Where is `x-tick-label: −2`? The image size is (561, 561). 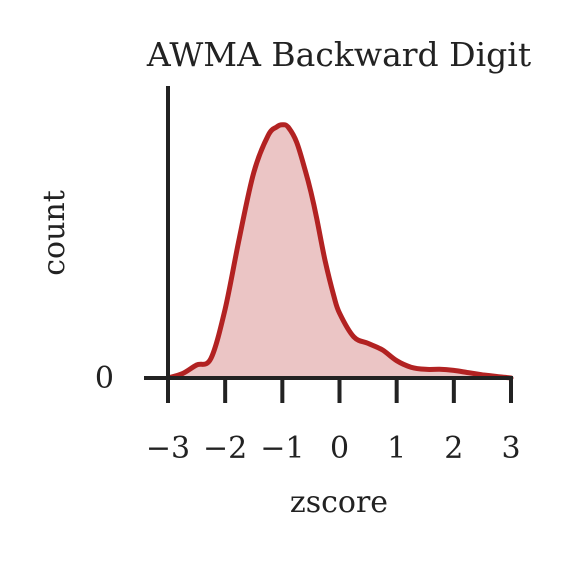
x-tick-label: −2 is located at coordinates (225, 448).